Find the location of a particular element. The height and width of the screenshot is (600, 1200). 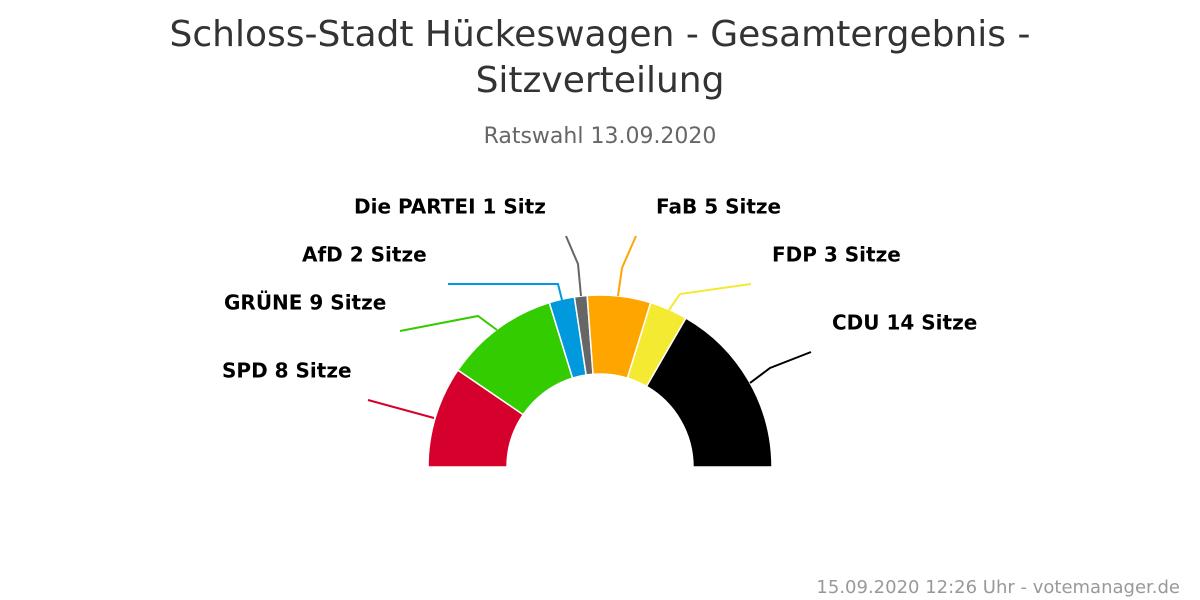

credits-text: 15.09.2020 12:26 Uhr - votemanager.de is located at coordinates (998, 587).